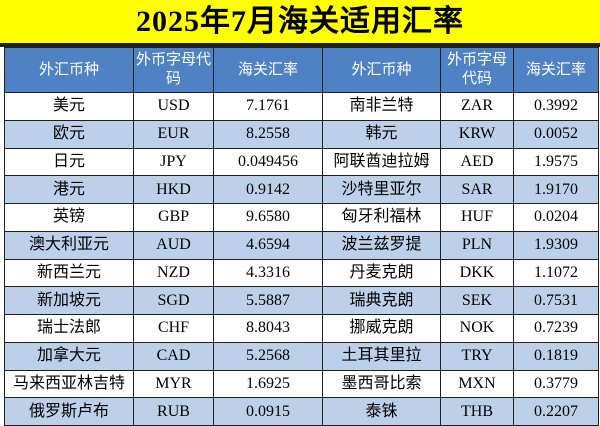  What do you see at coordinates (173, 411) in the screenshot?
I see `currency-code-cell: RUB` at bounding box center [173, 411].